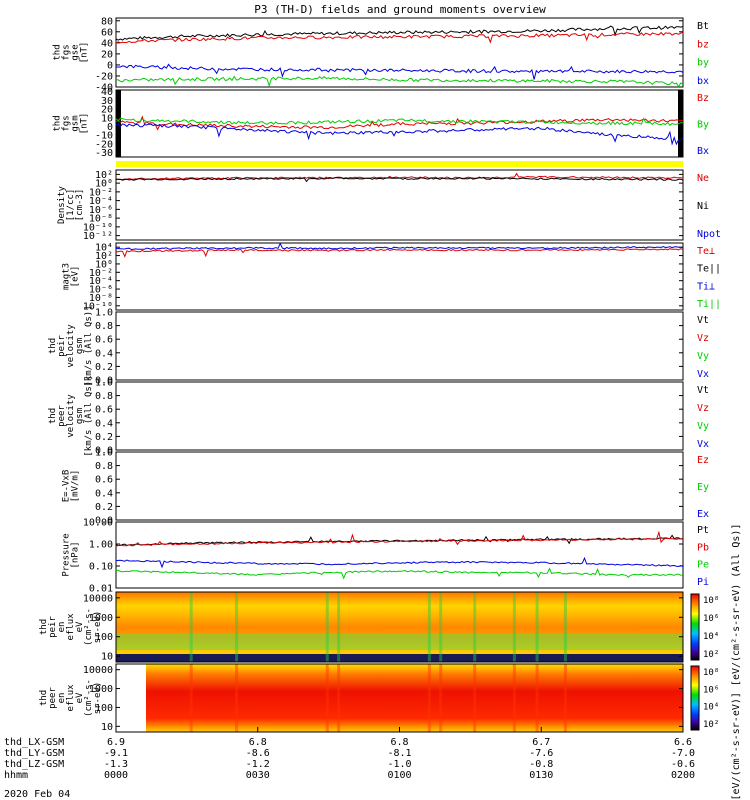  I want to click on y-axis-label-line: [nPa], so click(76, 554).